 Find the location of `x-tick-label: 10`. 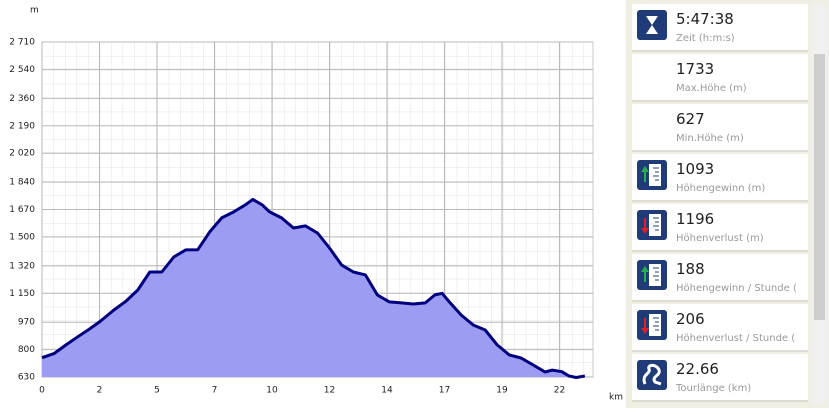

x-tick-label: 10 is located at coordinates (272, 391).